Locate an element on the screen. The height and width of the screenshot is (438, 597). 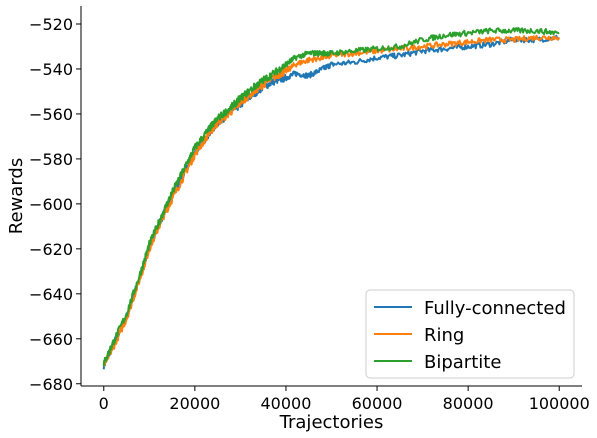
y-tick-label: −620 is located at coordinates (51, 249).